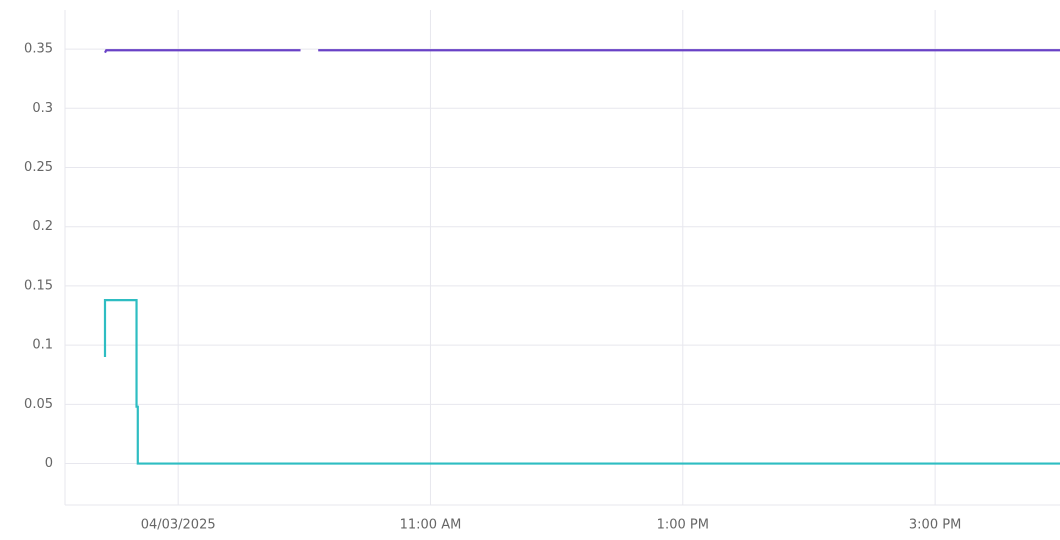 Image resolution: width=1060 pixels, height=540 pixels. I want to click on y-tick-label: 0.05, so click(38, 404).